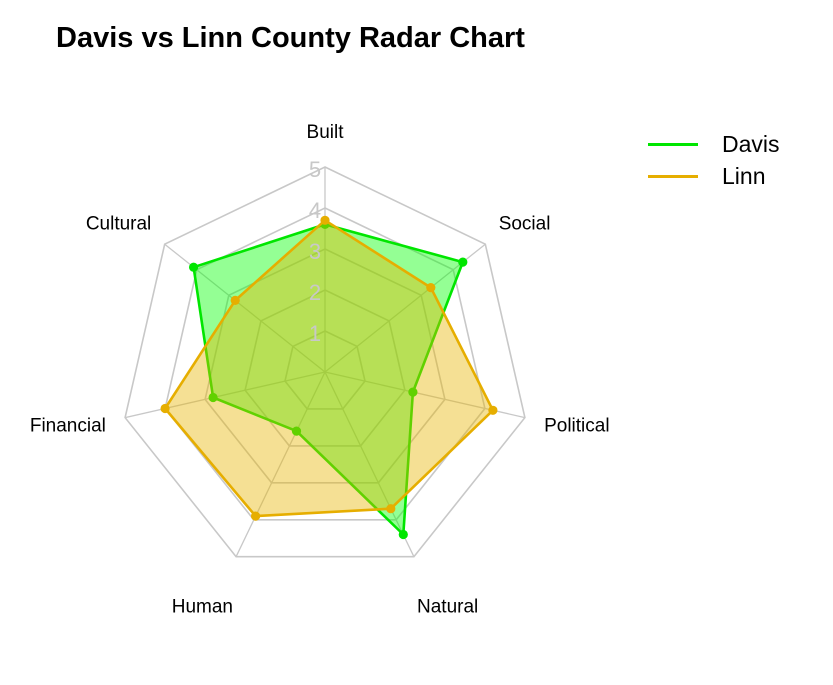 The width and height of the screenshot is (833, 685). I want to click on tick-label-2: 2, so click(315, 292).